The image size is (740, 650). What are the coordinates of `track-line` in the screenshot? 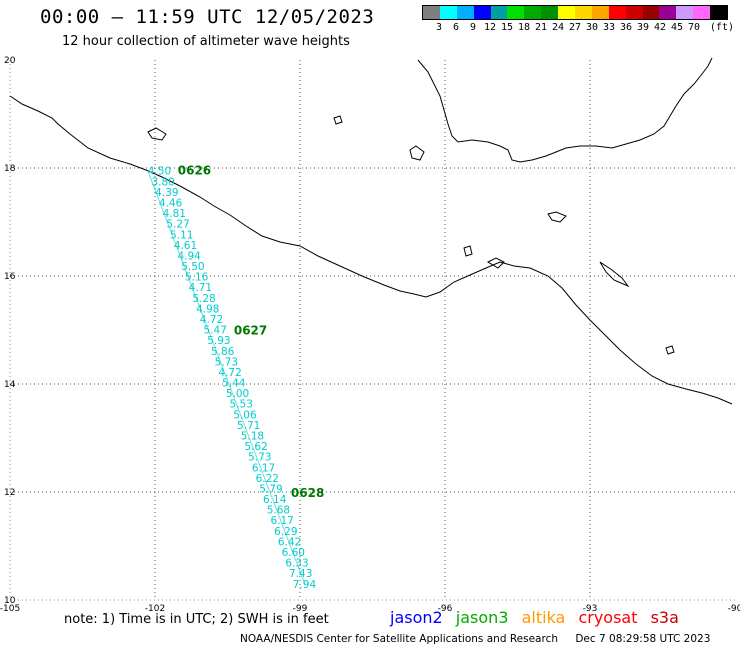 It's located at (226, 377).